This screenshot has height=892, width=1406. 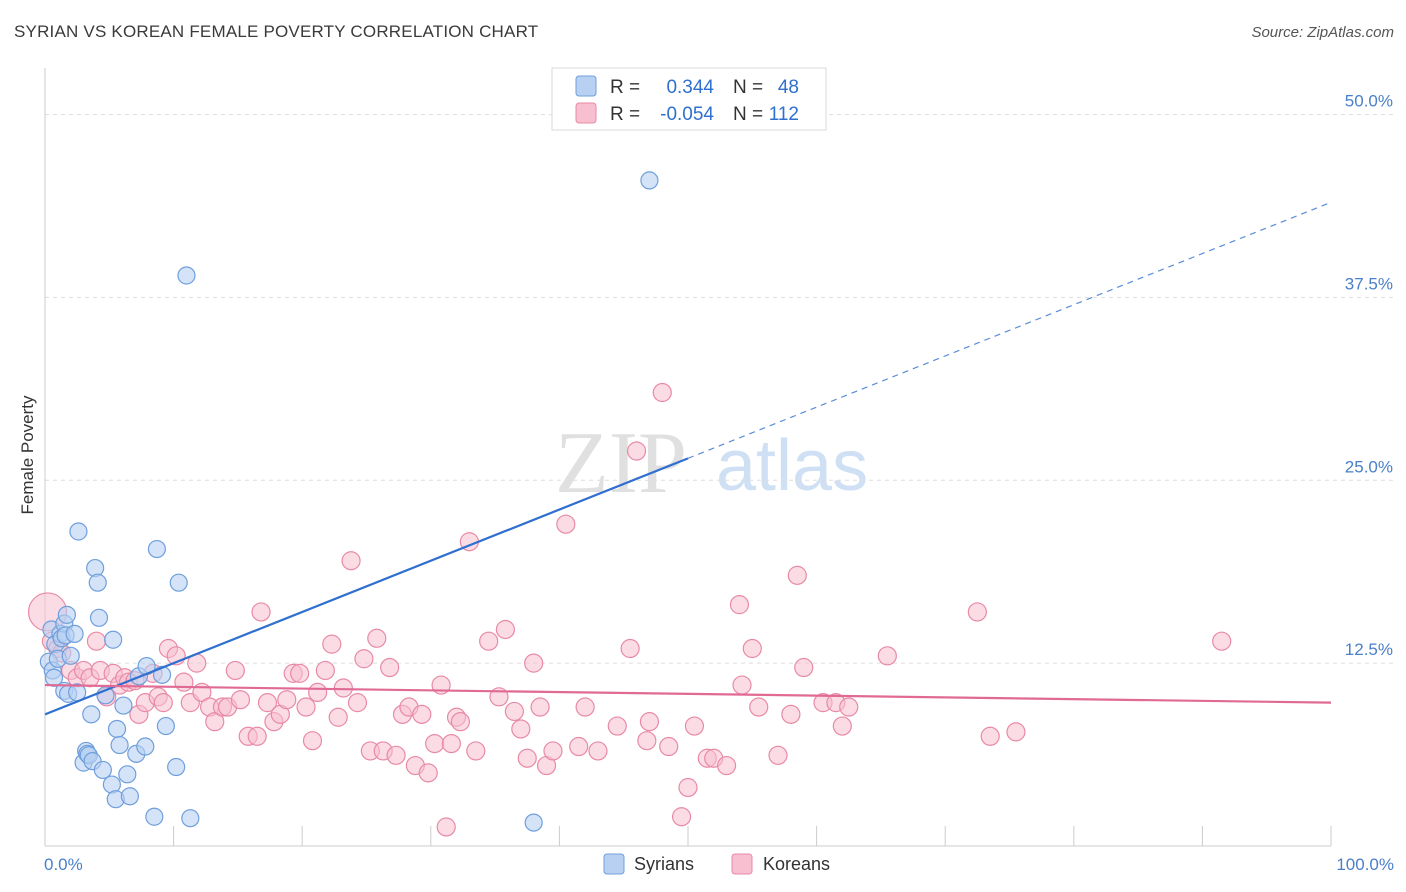 What do you see at coordinates (687, 114) in the screenshot?
I see `legend-r-value-koreans: -0.054` at bounding box center [687, 114].